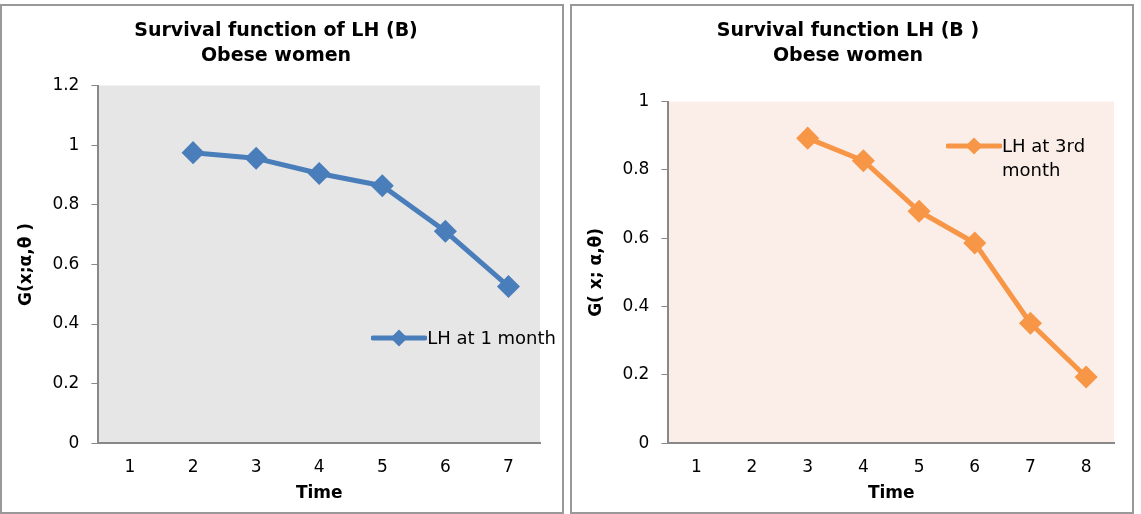  I want to click on y-tick-label: 1.2, so click(66, 84).